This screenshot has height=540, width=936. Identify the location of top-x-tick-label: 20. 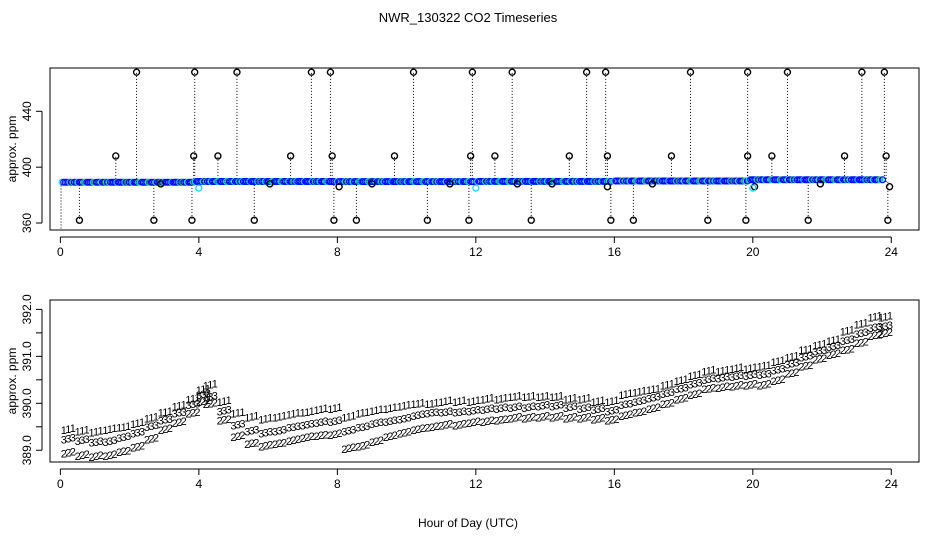
(753, 252).